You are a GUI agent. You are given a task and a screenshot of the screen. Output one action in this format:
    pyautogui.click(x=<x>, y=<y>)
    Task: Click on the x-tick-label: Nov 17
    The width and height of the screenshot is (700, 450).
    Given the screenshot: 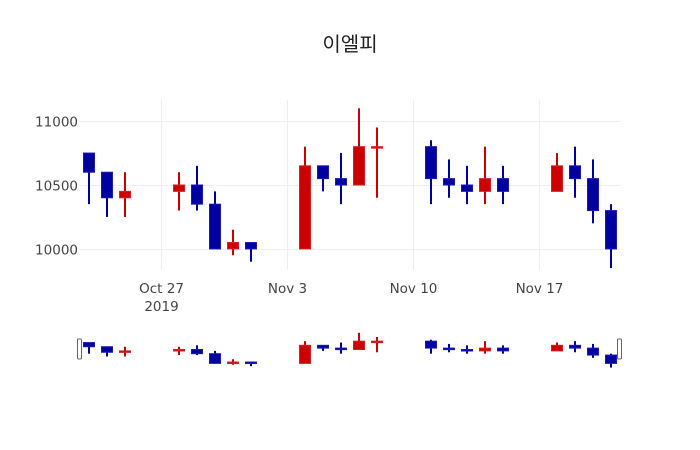 What is the action you would take?
    pyautogui.click(x=540, y=289)
    